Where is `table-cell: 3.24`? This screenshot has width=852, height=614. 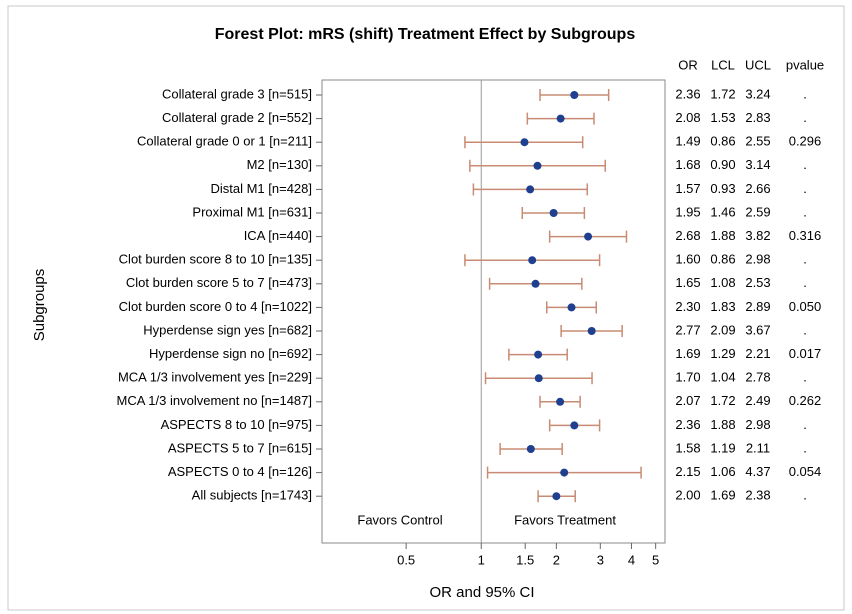
table-cell: 3.24 is located at coordinates (757, 93).